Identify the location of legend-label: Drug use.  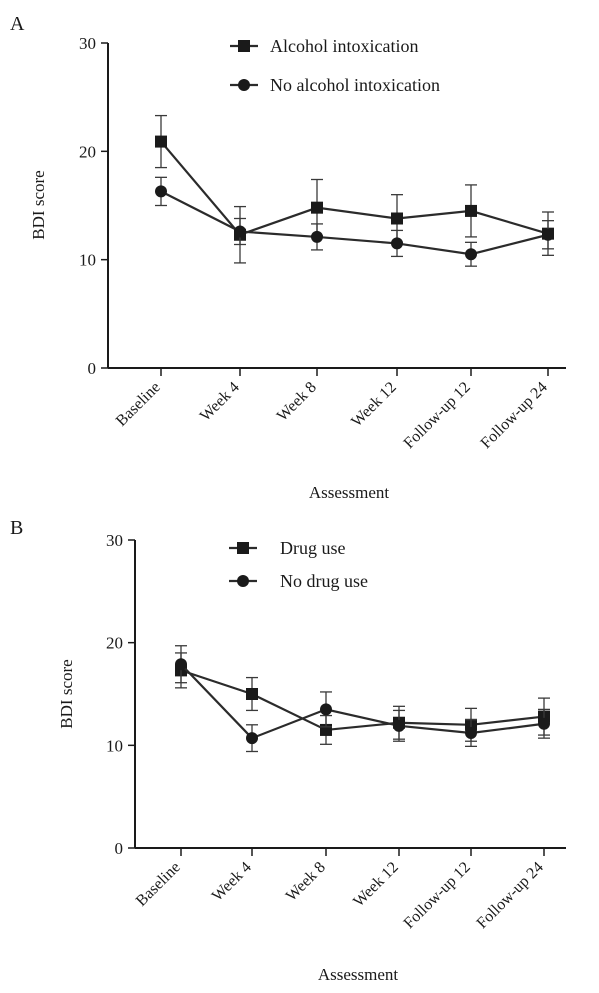
(313, 548).